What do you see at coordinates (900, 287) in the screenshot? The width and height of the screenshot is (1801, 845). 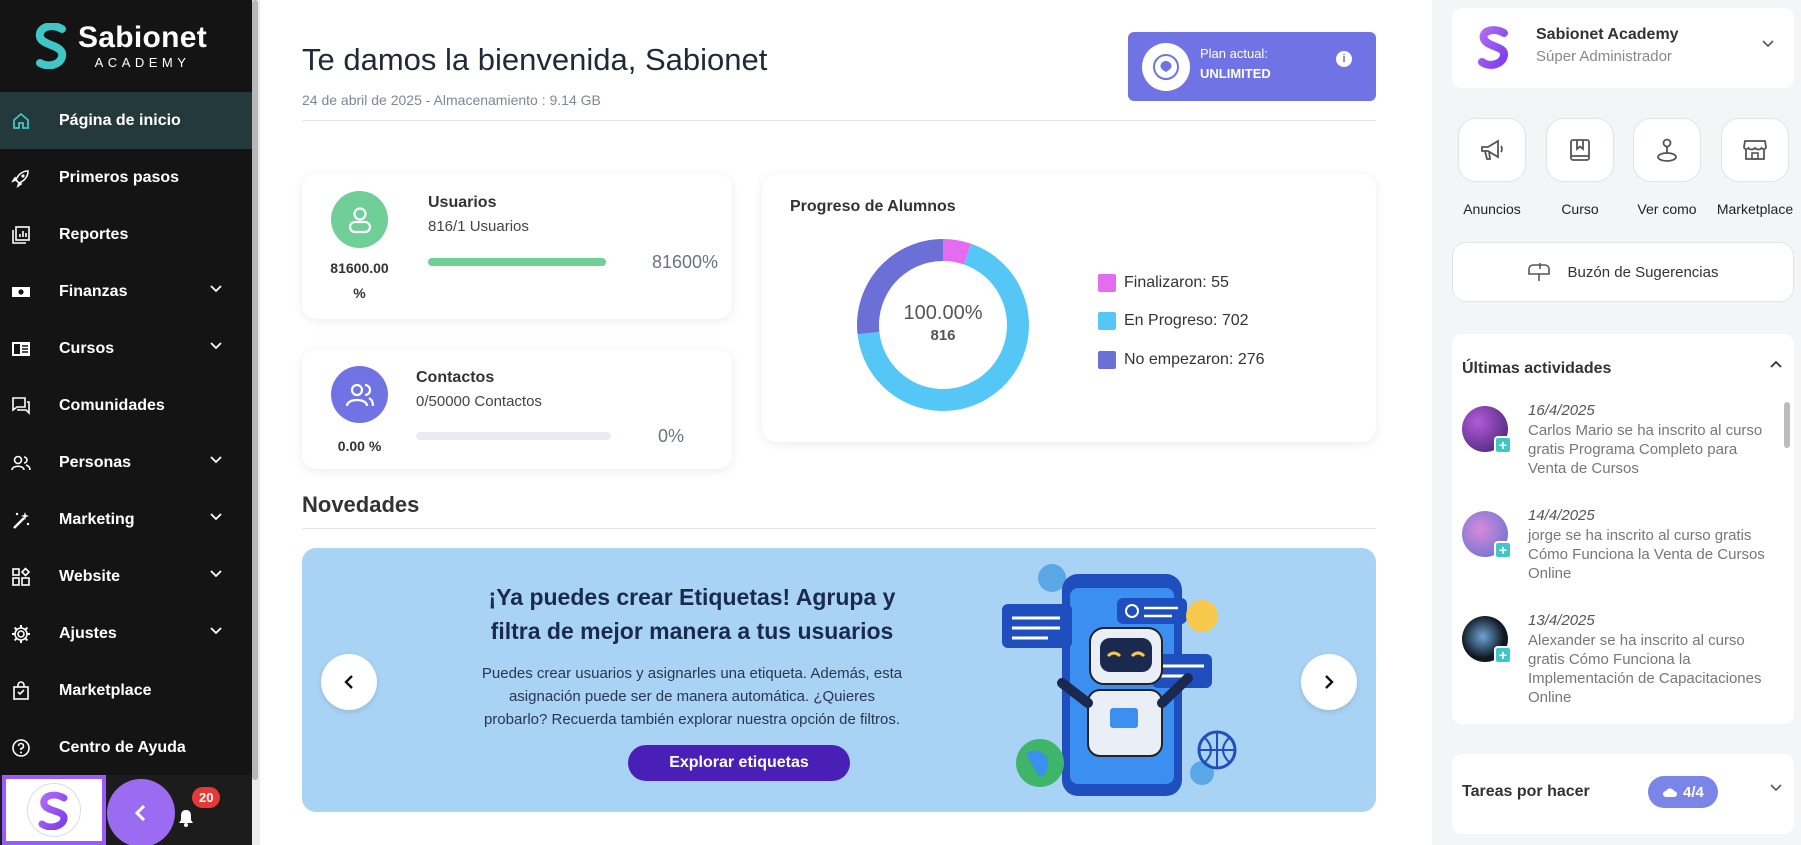 I see `donut-slice-no-empezaron` at bounding box center [900, 287].